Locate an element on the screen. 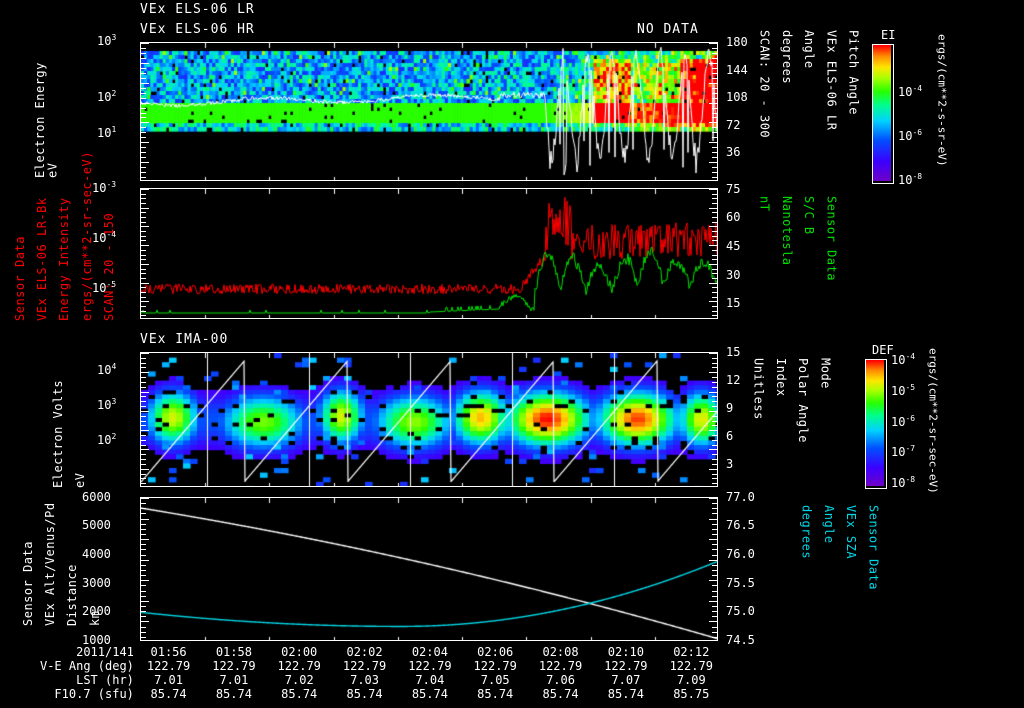 Image resolution: width=1024 pixels, height=708 pixels. panel3-right-label-index: Index is located at coordinates (780, 377).